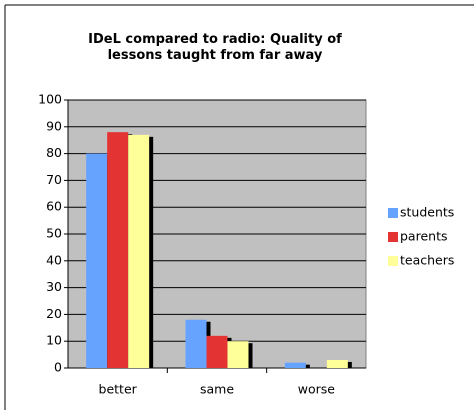  Describe the element at coordinates (427, 260) in the screenshot. I see `legend-label: teachers` at that location.